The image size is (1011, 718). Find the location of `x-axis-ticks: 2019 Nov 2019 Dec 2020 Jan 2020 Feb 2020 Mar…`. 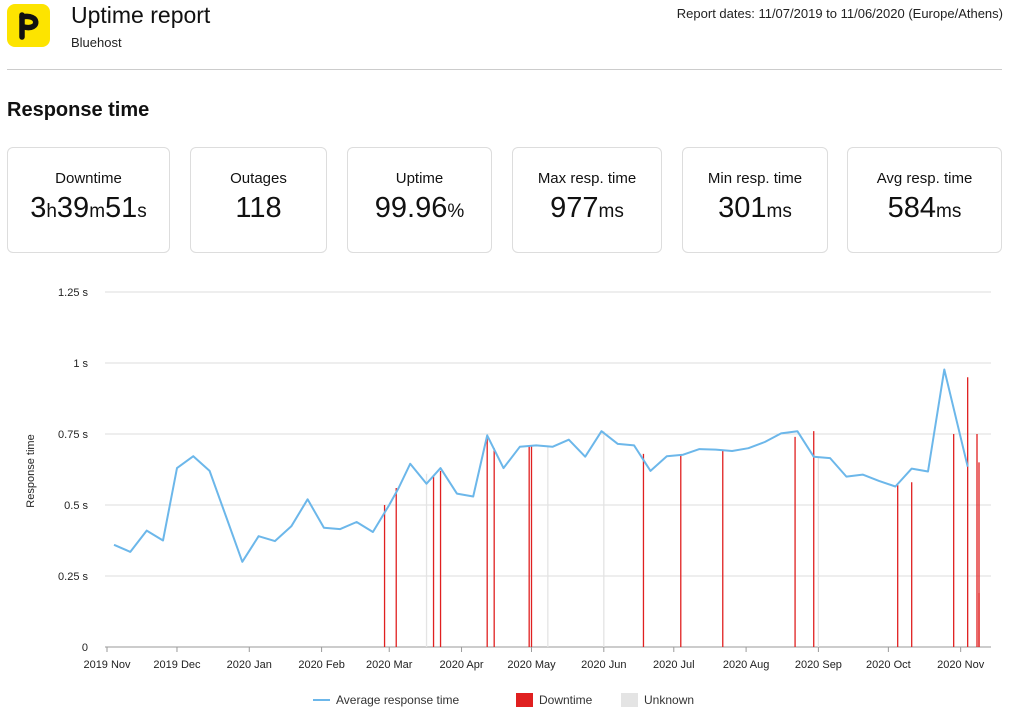

x-axis-ticks: 2019 Nov 2019 Dec 2020 Jan 2020 Feb 2020 Mar… is located at coordinates (534, 659).